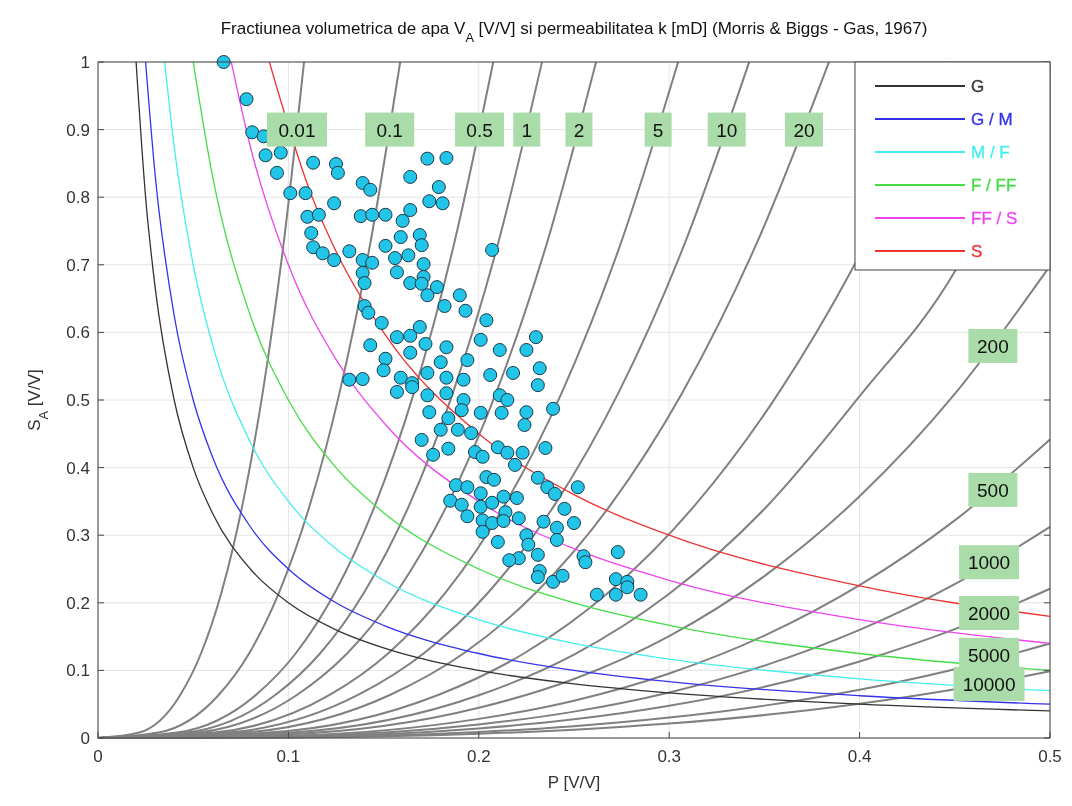 The height and width of the screenshot is (806, 1072). I want to click on text: FF / S, so click(994, 218).